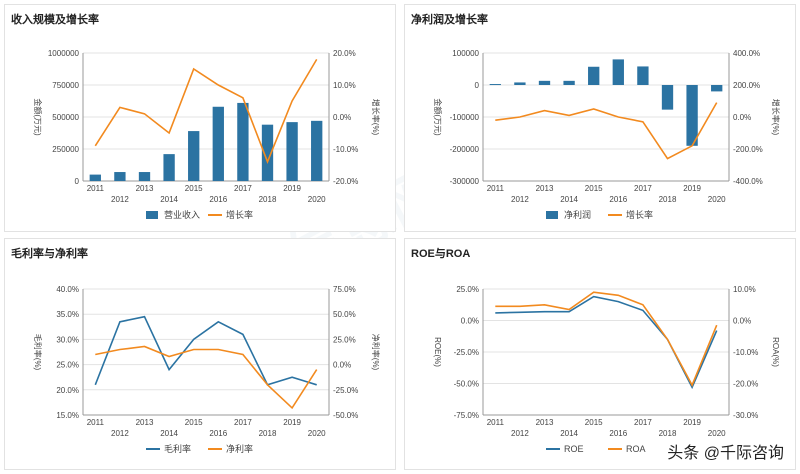  I want to click on margins-chart-title: 毛利率与净利率, so click(49, 254).